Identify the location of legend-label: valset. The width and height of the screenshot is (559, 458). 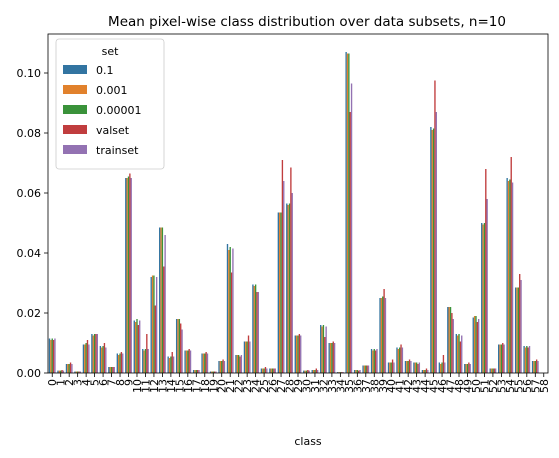
(113, 130).